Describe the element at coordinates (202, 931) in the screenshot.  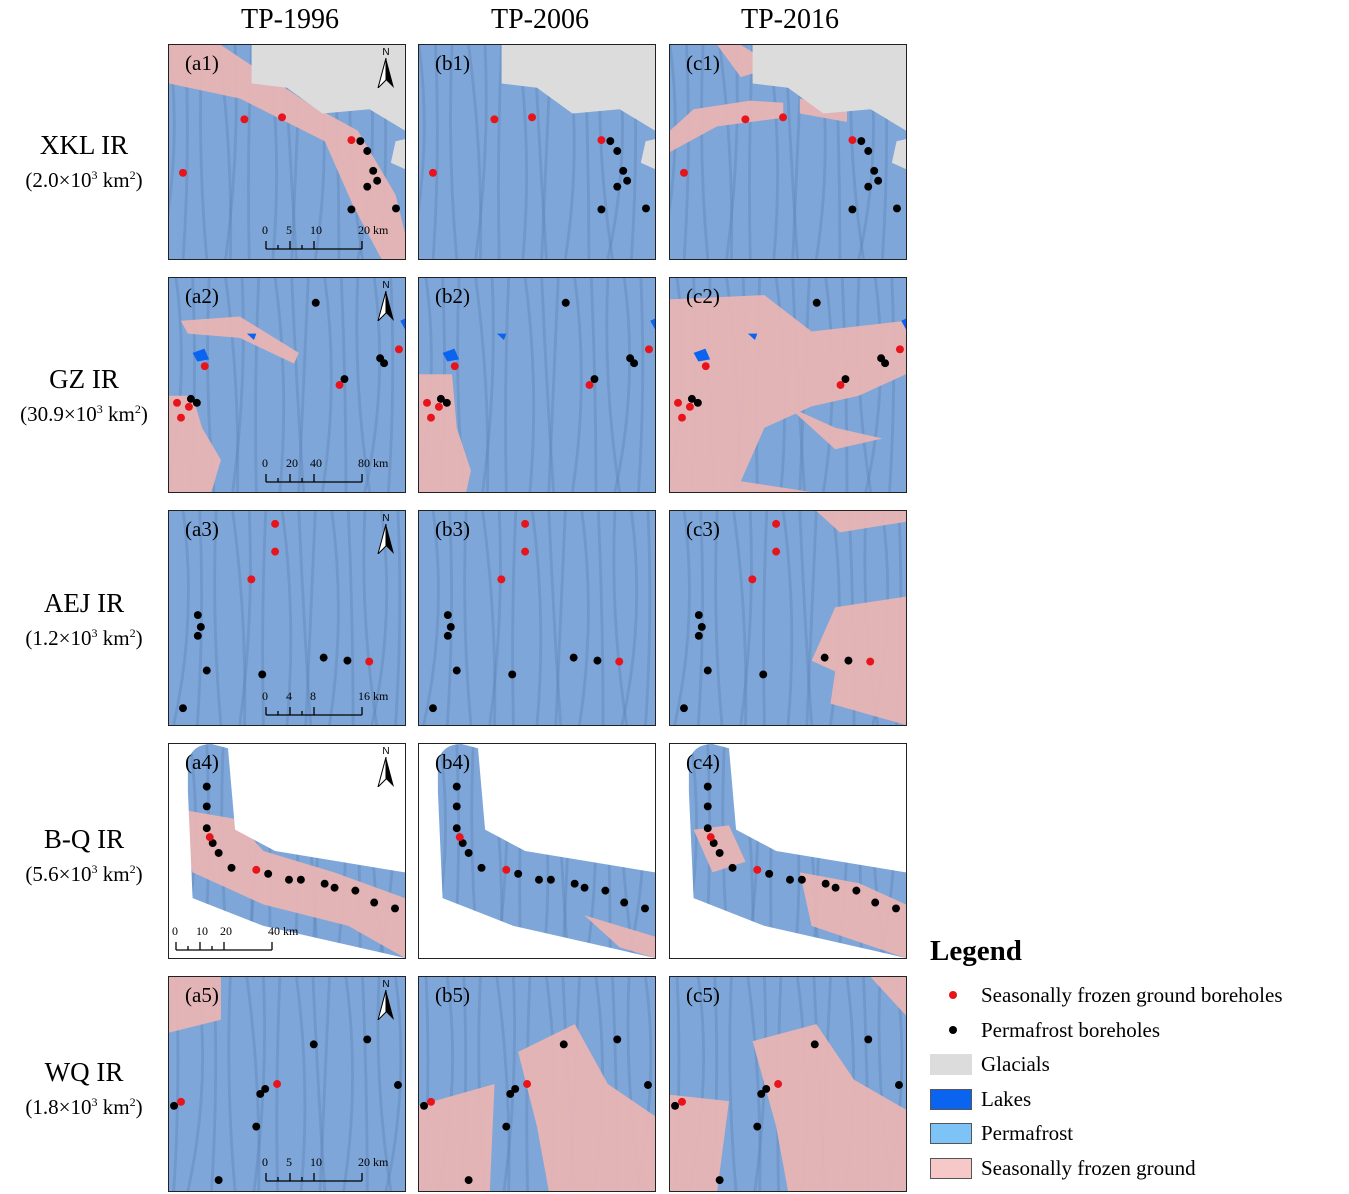
I see `scale-tick-label: 10` at that location.